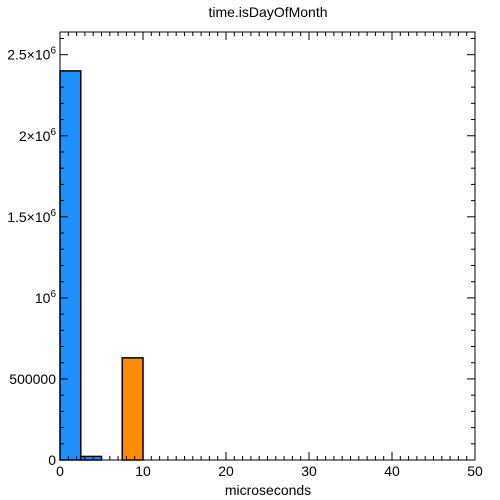  Describe the element at coordinates (32, 379) in the screenshot. I see `y-tick-label: 500000` at that location.